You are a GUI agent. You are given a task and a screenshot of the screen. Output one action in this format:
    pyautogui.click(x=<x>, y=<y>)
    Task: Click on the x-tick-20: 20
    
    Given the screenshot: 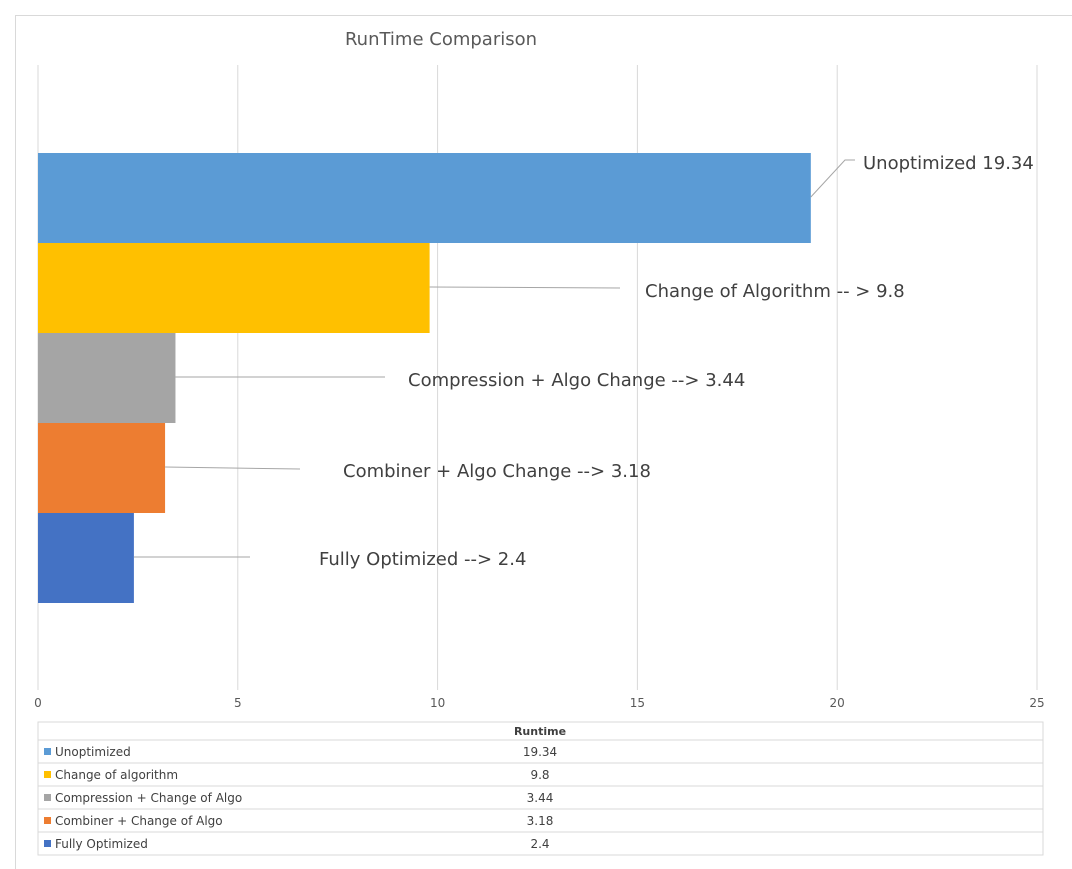 What is the action you would take?
    pyautogui.click(x=837, y=703)
    